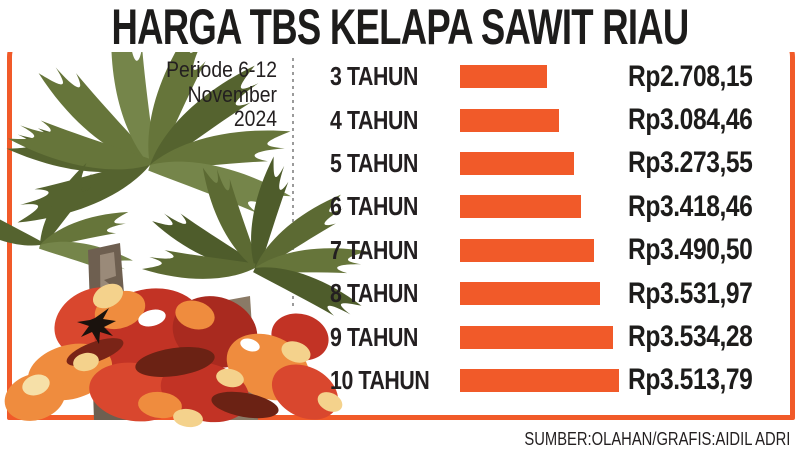  I want to click on bar-row: 10 TAHUN Rp3.513,79, so click(561, 380).